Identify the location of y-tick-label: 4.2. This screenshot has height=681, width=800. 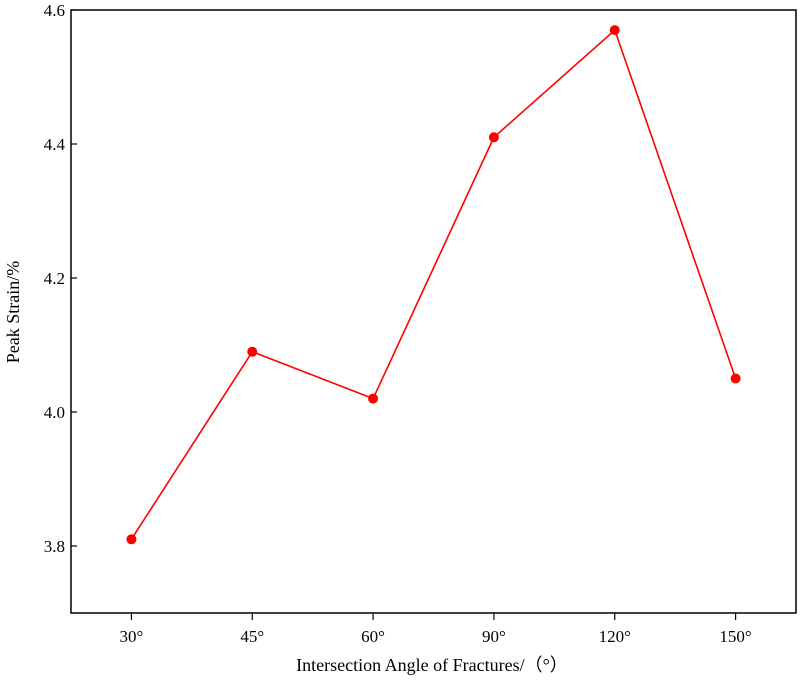
(54, 278).